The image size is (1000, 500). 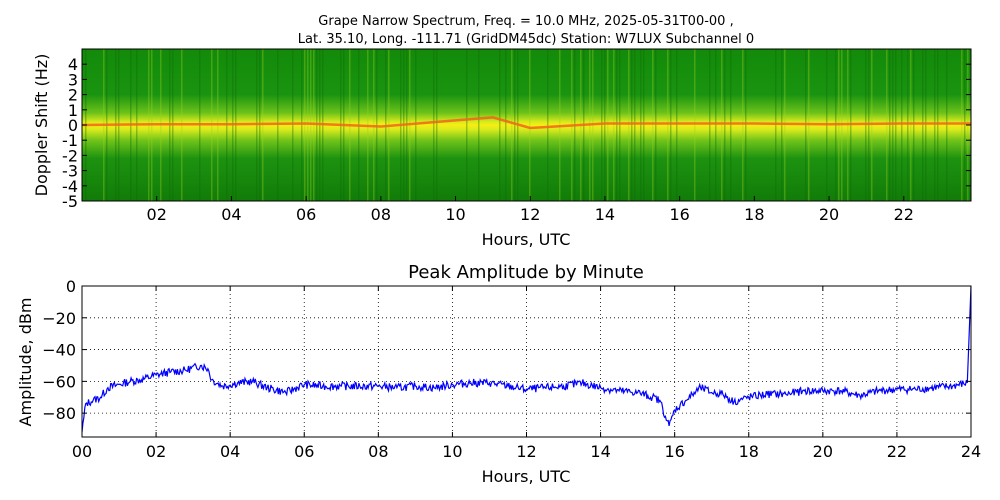 What do you see at coordinates (897, 451) in the screenshot?
I see `amplitude-x-tick-label: 22` at bounding box center [897, 451].